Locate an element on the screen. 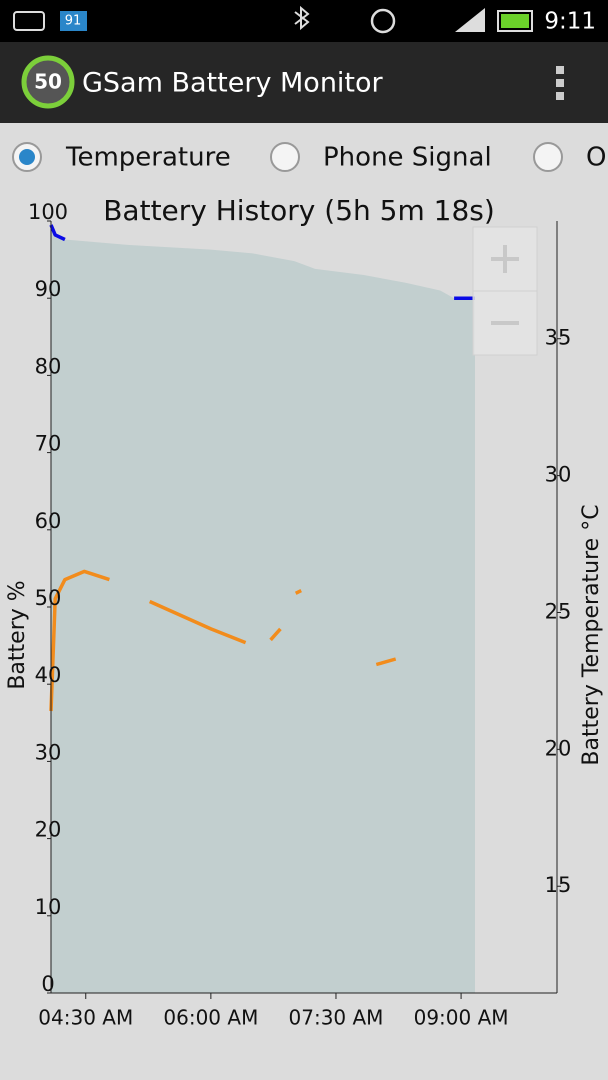 Image resolution: width=608 pixels, height=1080 pixels. y2-tick-label: 15 is located at coordinates (558, 885).